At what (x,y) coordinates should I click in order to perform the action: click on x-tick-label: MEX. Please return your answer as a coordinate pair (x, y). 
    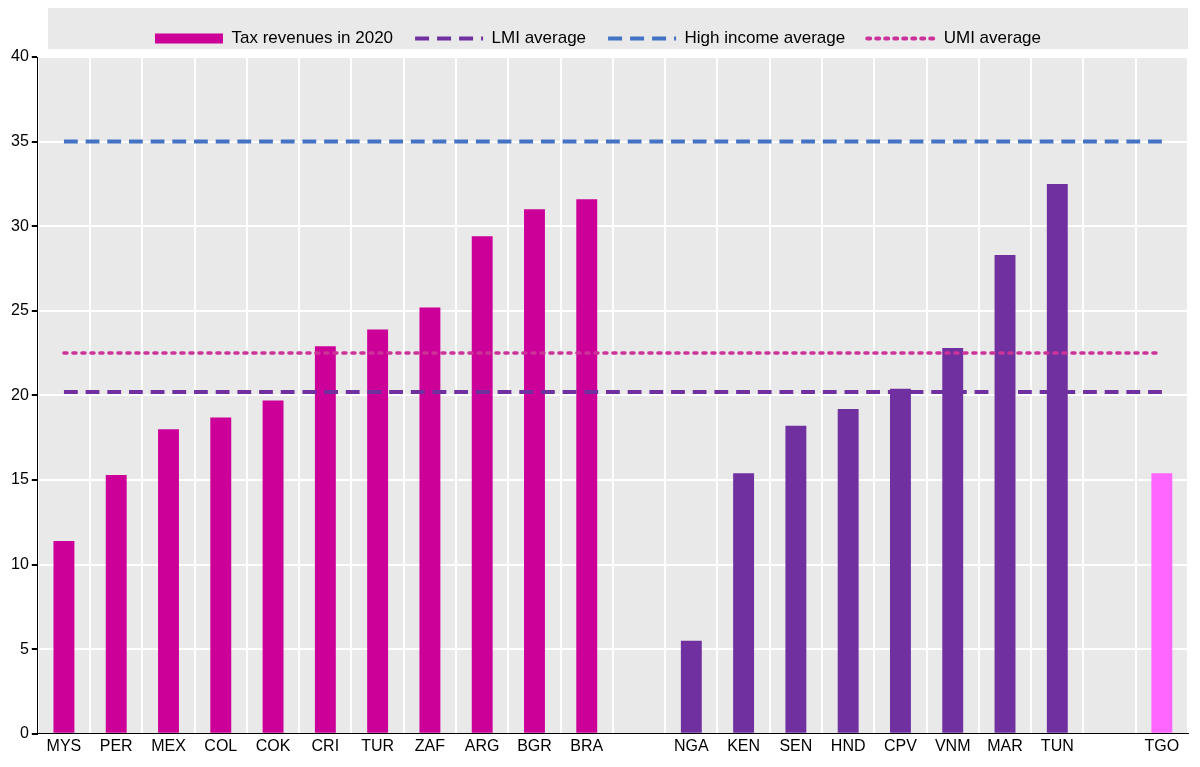
    Looking at the image, I should click on (169, 745).